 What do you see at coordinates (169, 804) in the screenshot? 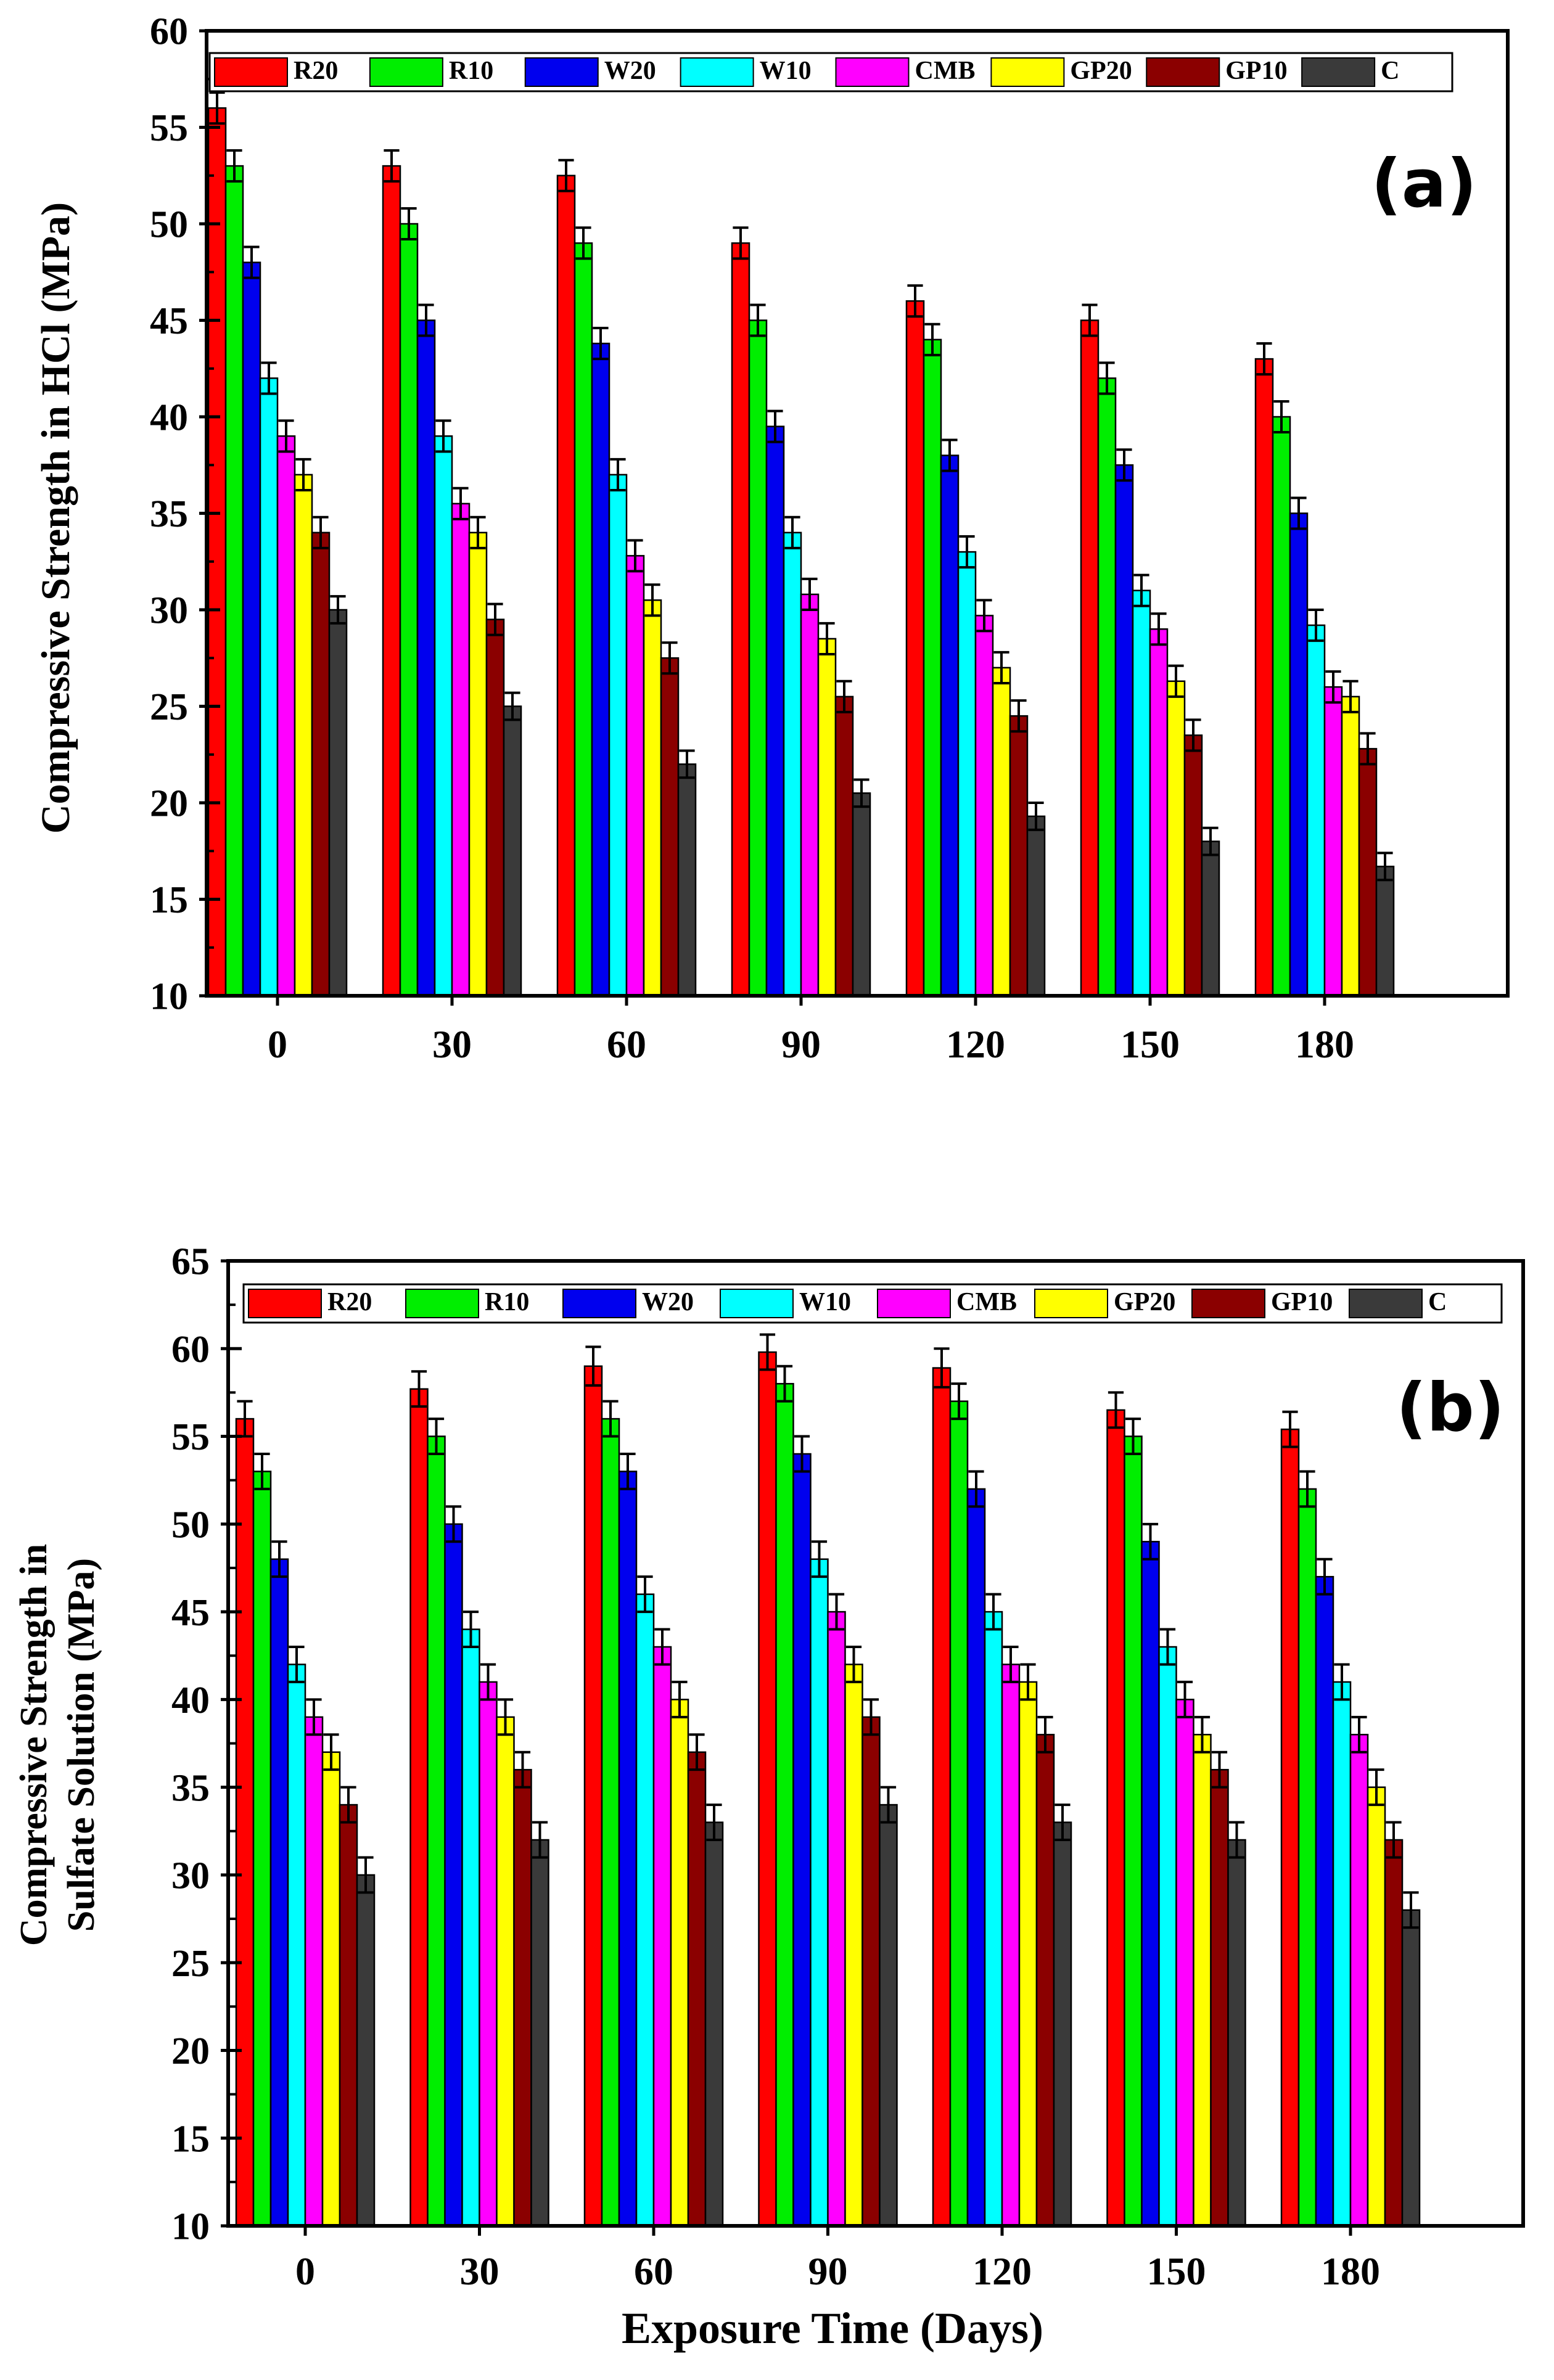
I see `panel-a-y-tick-label: 20` at bounding box center [169, 804].